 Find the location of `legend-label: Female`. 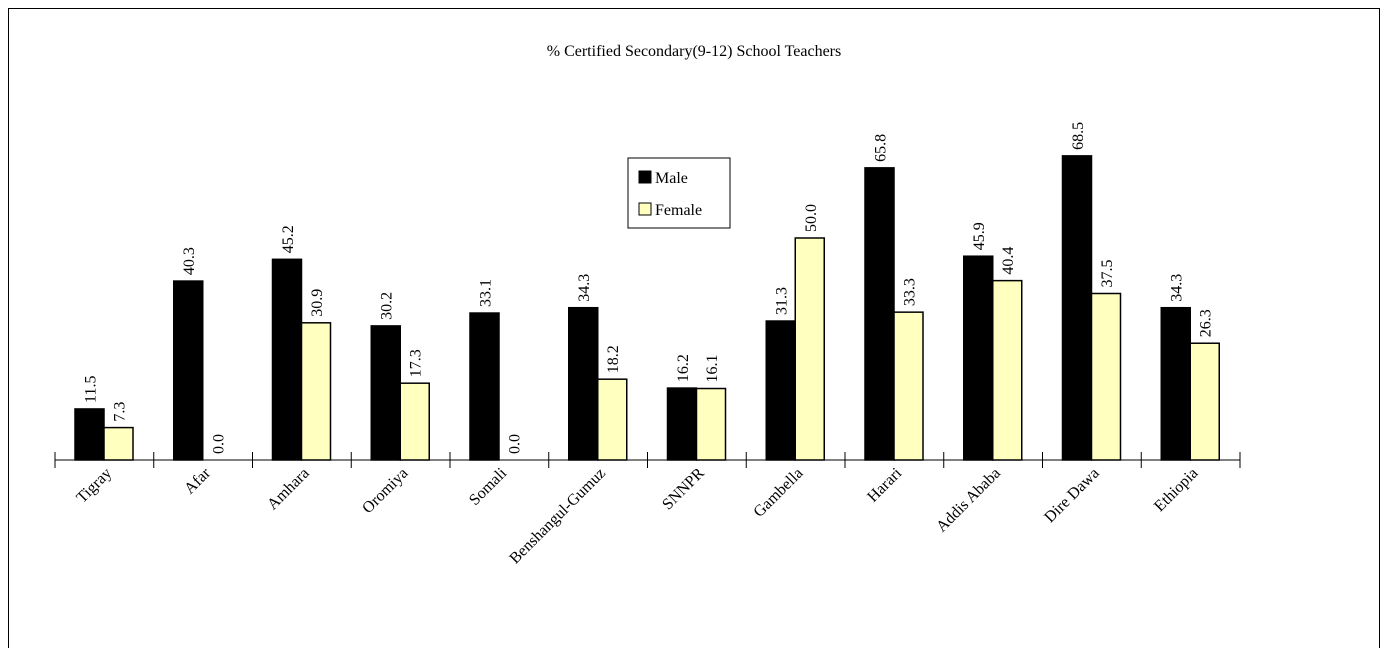

legend-label: Female is located at coordinates (678, 210).